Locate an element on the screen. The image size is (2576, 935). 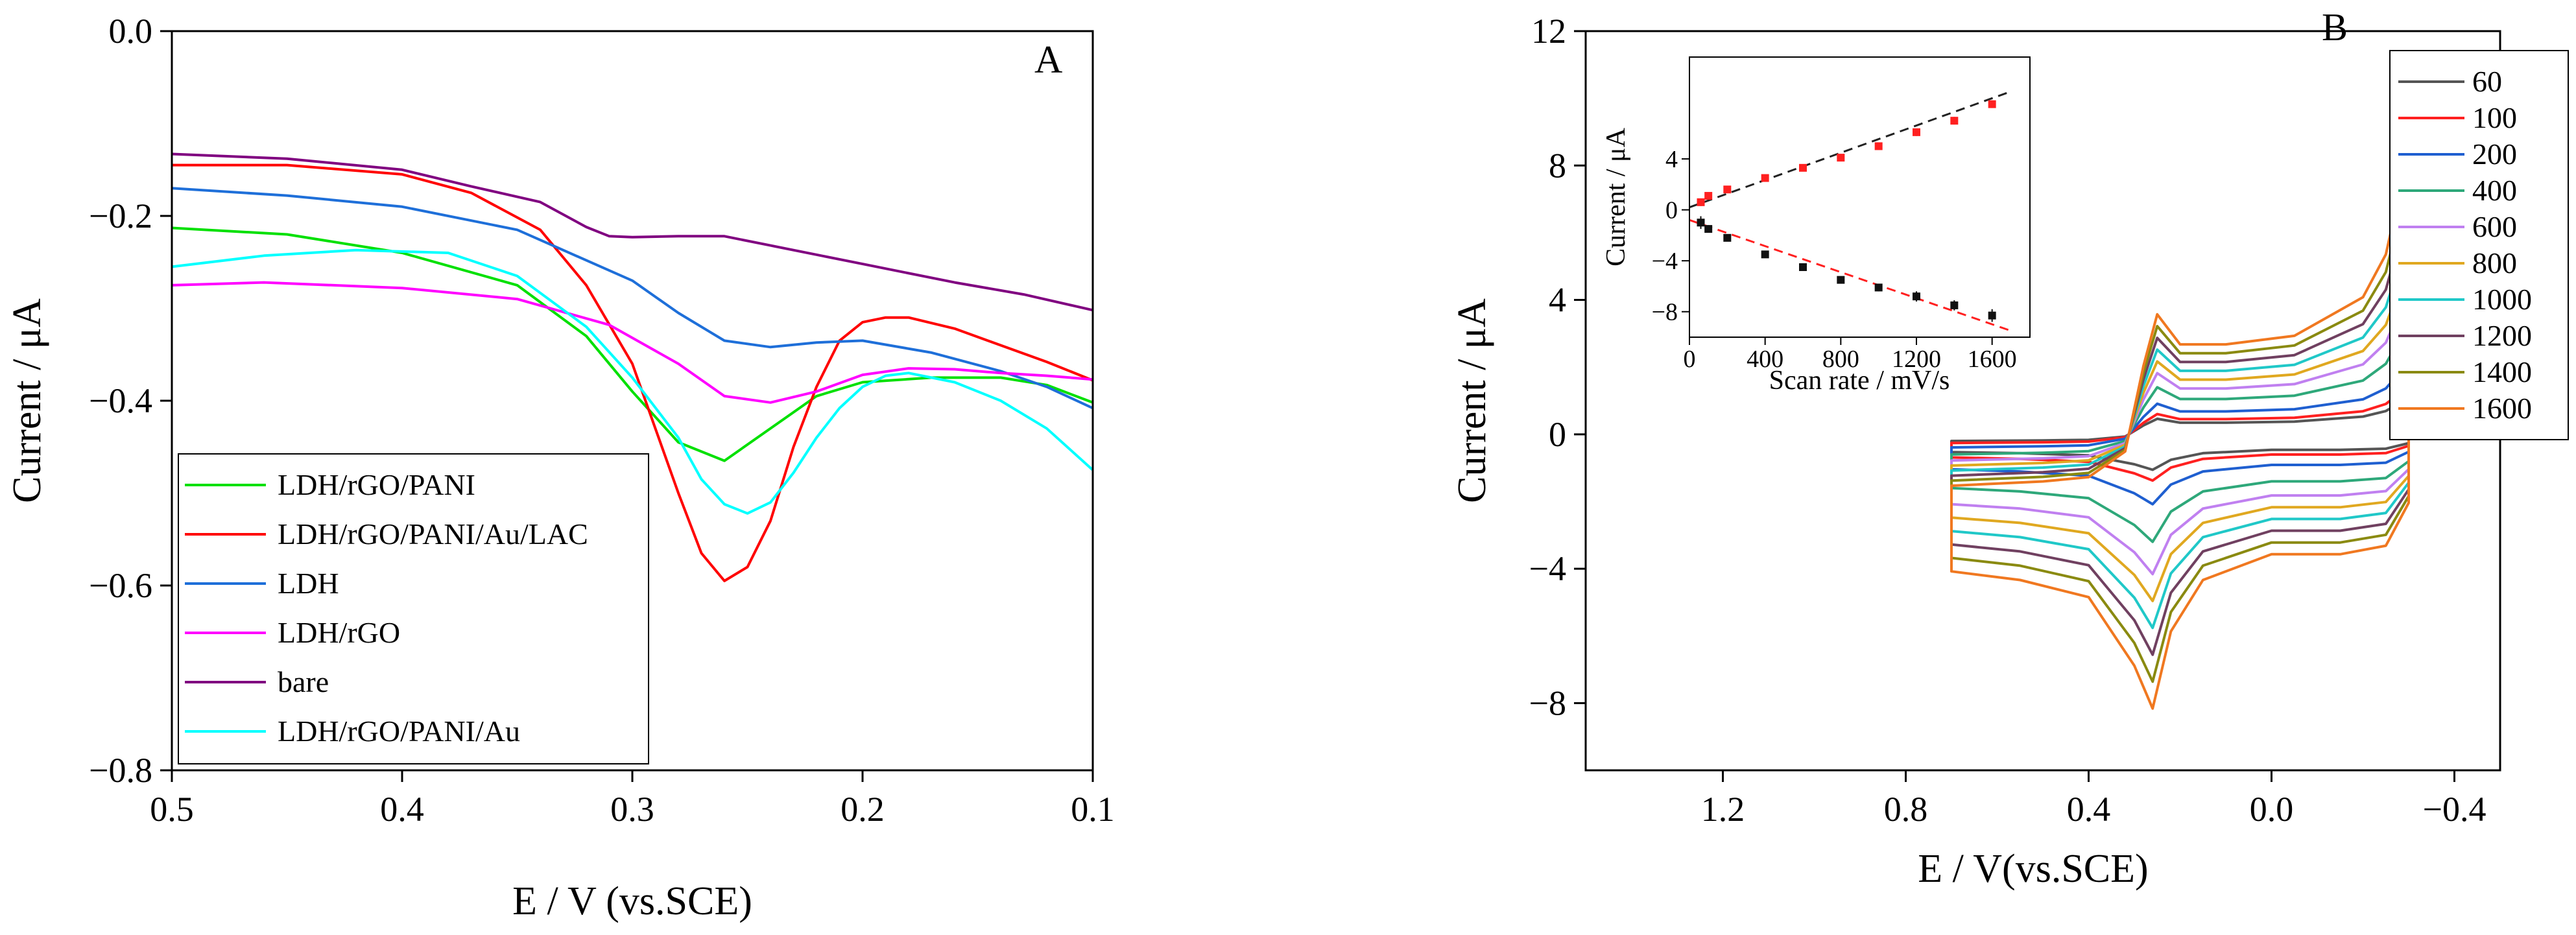
panel-b-legend-label: 1200 is located at coordinates (2502, 335).